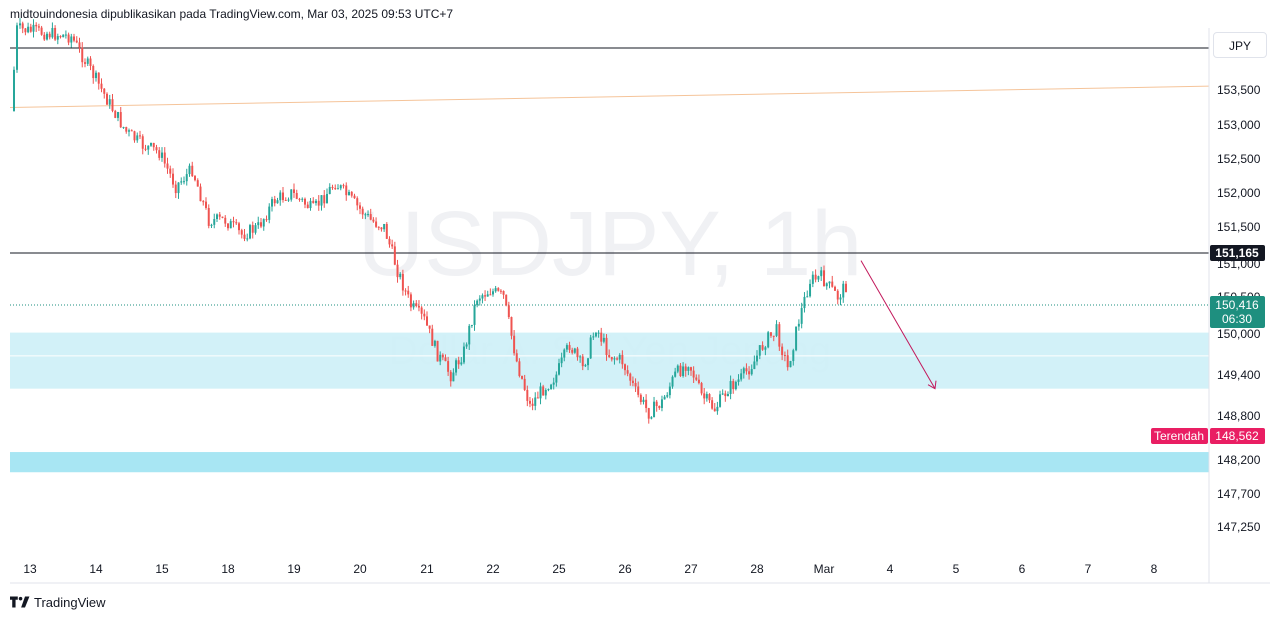 This screenshot has width=1281, height=619. What do you see at coordinates (1239, 527) in the screenshot?
I see `y-tick-label: 147,250` at bounding box center [1239, 527].